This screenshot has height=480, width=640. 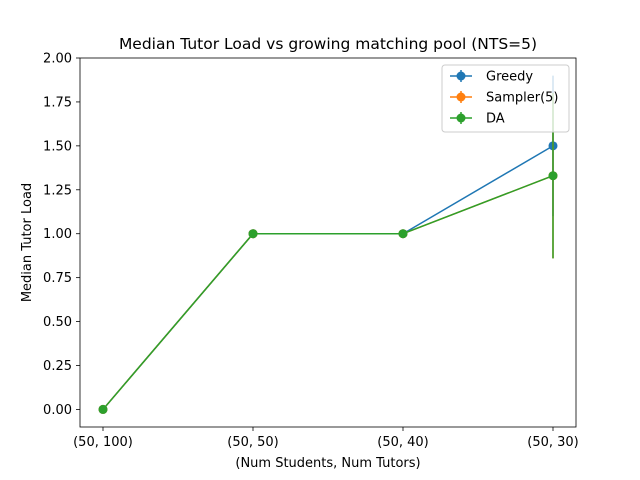 I want to click on y-tick-label: 0.75, so click(x=57, y=278).